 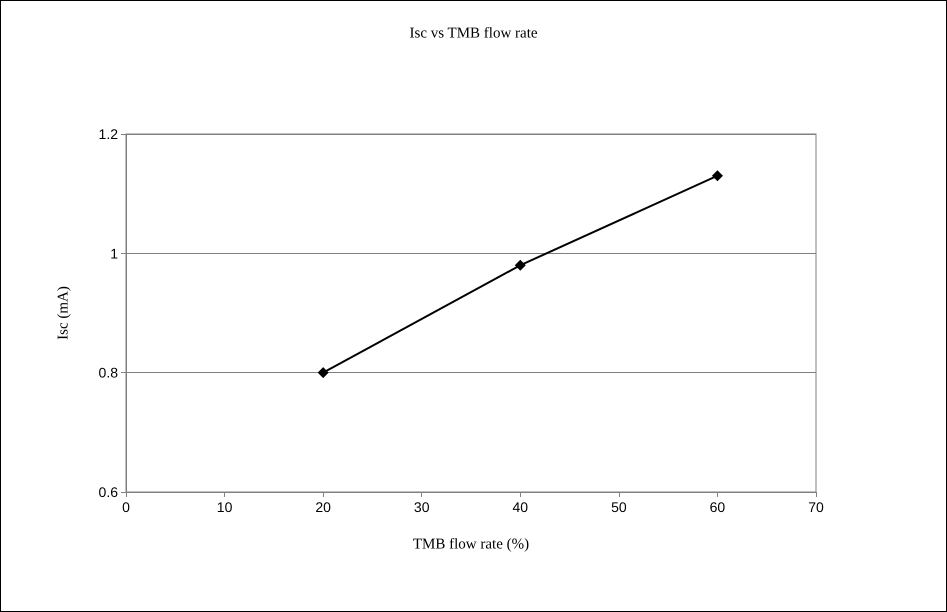 I want to click on x-tick-label: 0, so click(x=126, y=507).